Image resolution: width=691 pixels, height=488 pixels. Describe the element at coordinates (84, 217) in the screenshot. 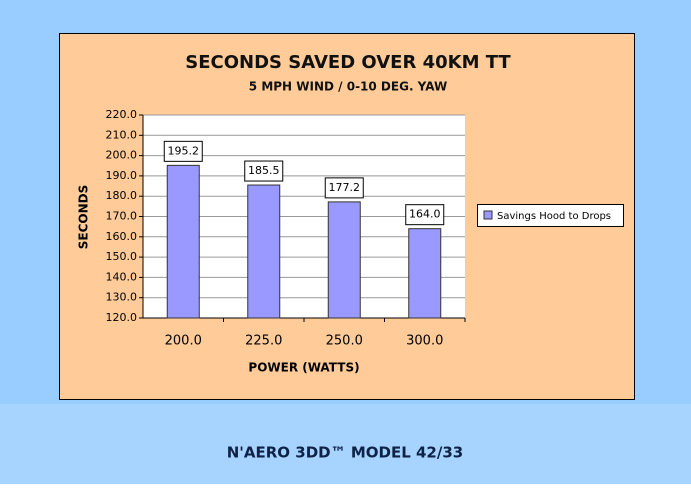

I see `y-axis-label: SECONDS` at that location.